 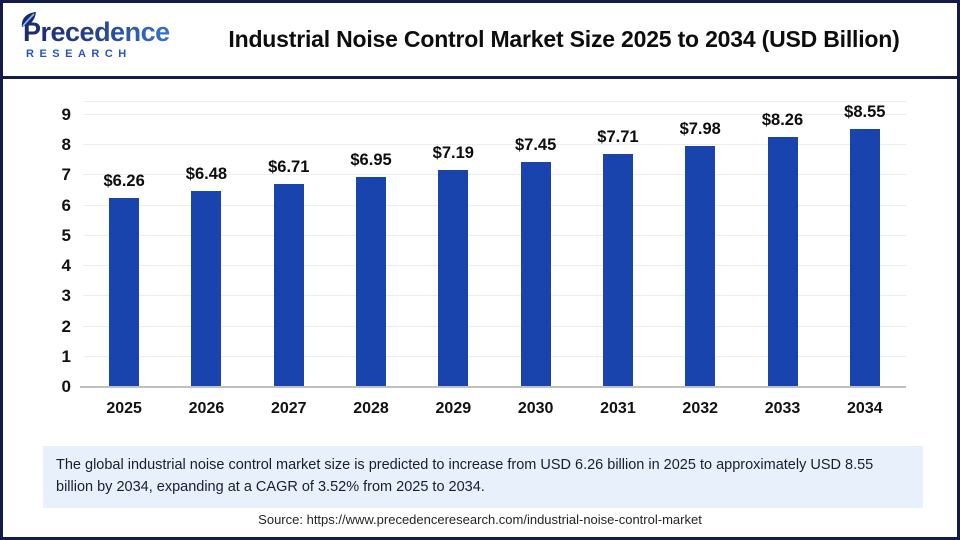 I want to click on y-axis-tick-label: 1, so click(x=66, y=356).